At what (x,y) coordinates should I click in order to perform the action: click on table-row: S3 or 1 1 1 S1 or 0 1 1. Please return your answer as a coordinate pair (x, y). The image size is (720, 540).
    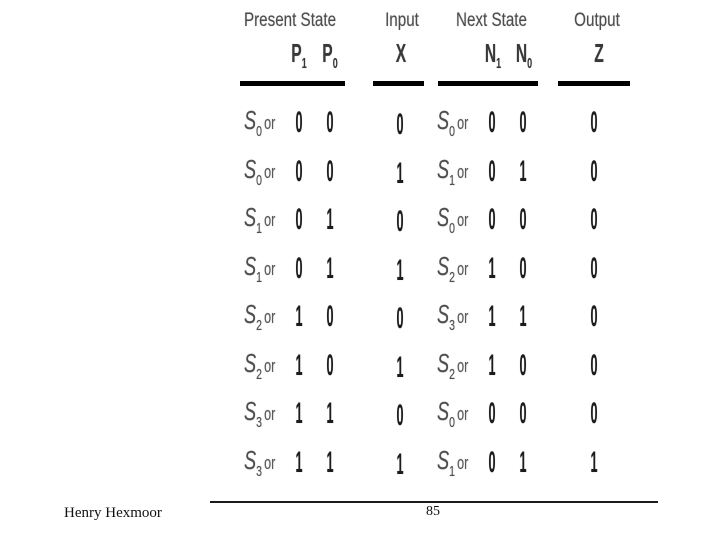
    Looking at the image, I should click on (440, 463).